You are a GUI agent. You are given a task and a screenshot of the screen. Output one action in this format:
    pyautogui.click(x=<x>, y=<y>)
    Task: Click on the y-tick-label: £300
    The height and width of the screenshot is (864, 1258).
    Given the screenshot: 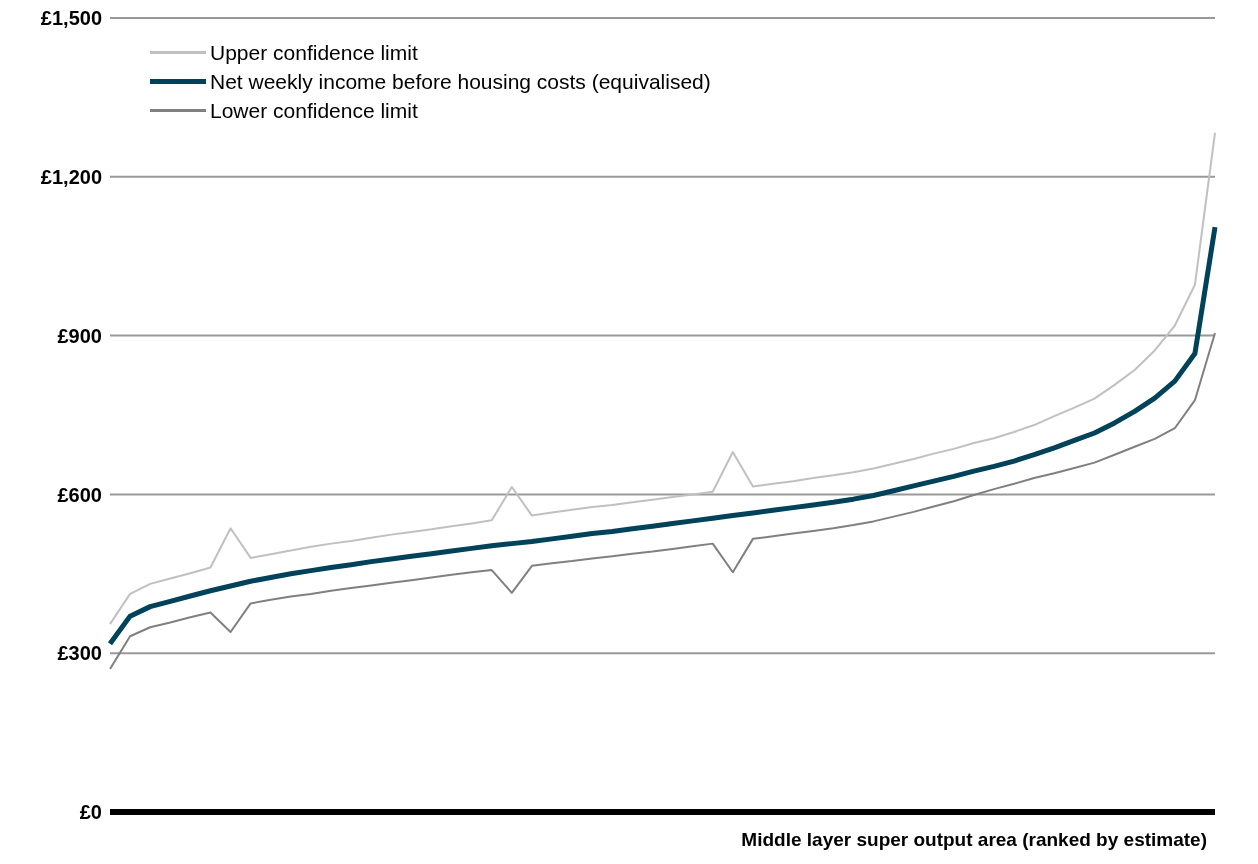 What is the action you would take?
    pyautogui.click(x=79, y=653)
    